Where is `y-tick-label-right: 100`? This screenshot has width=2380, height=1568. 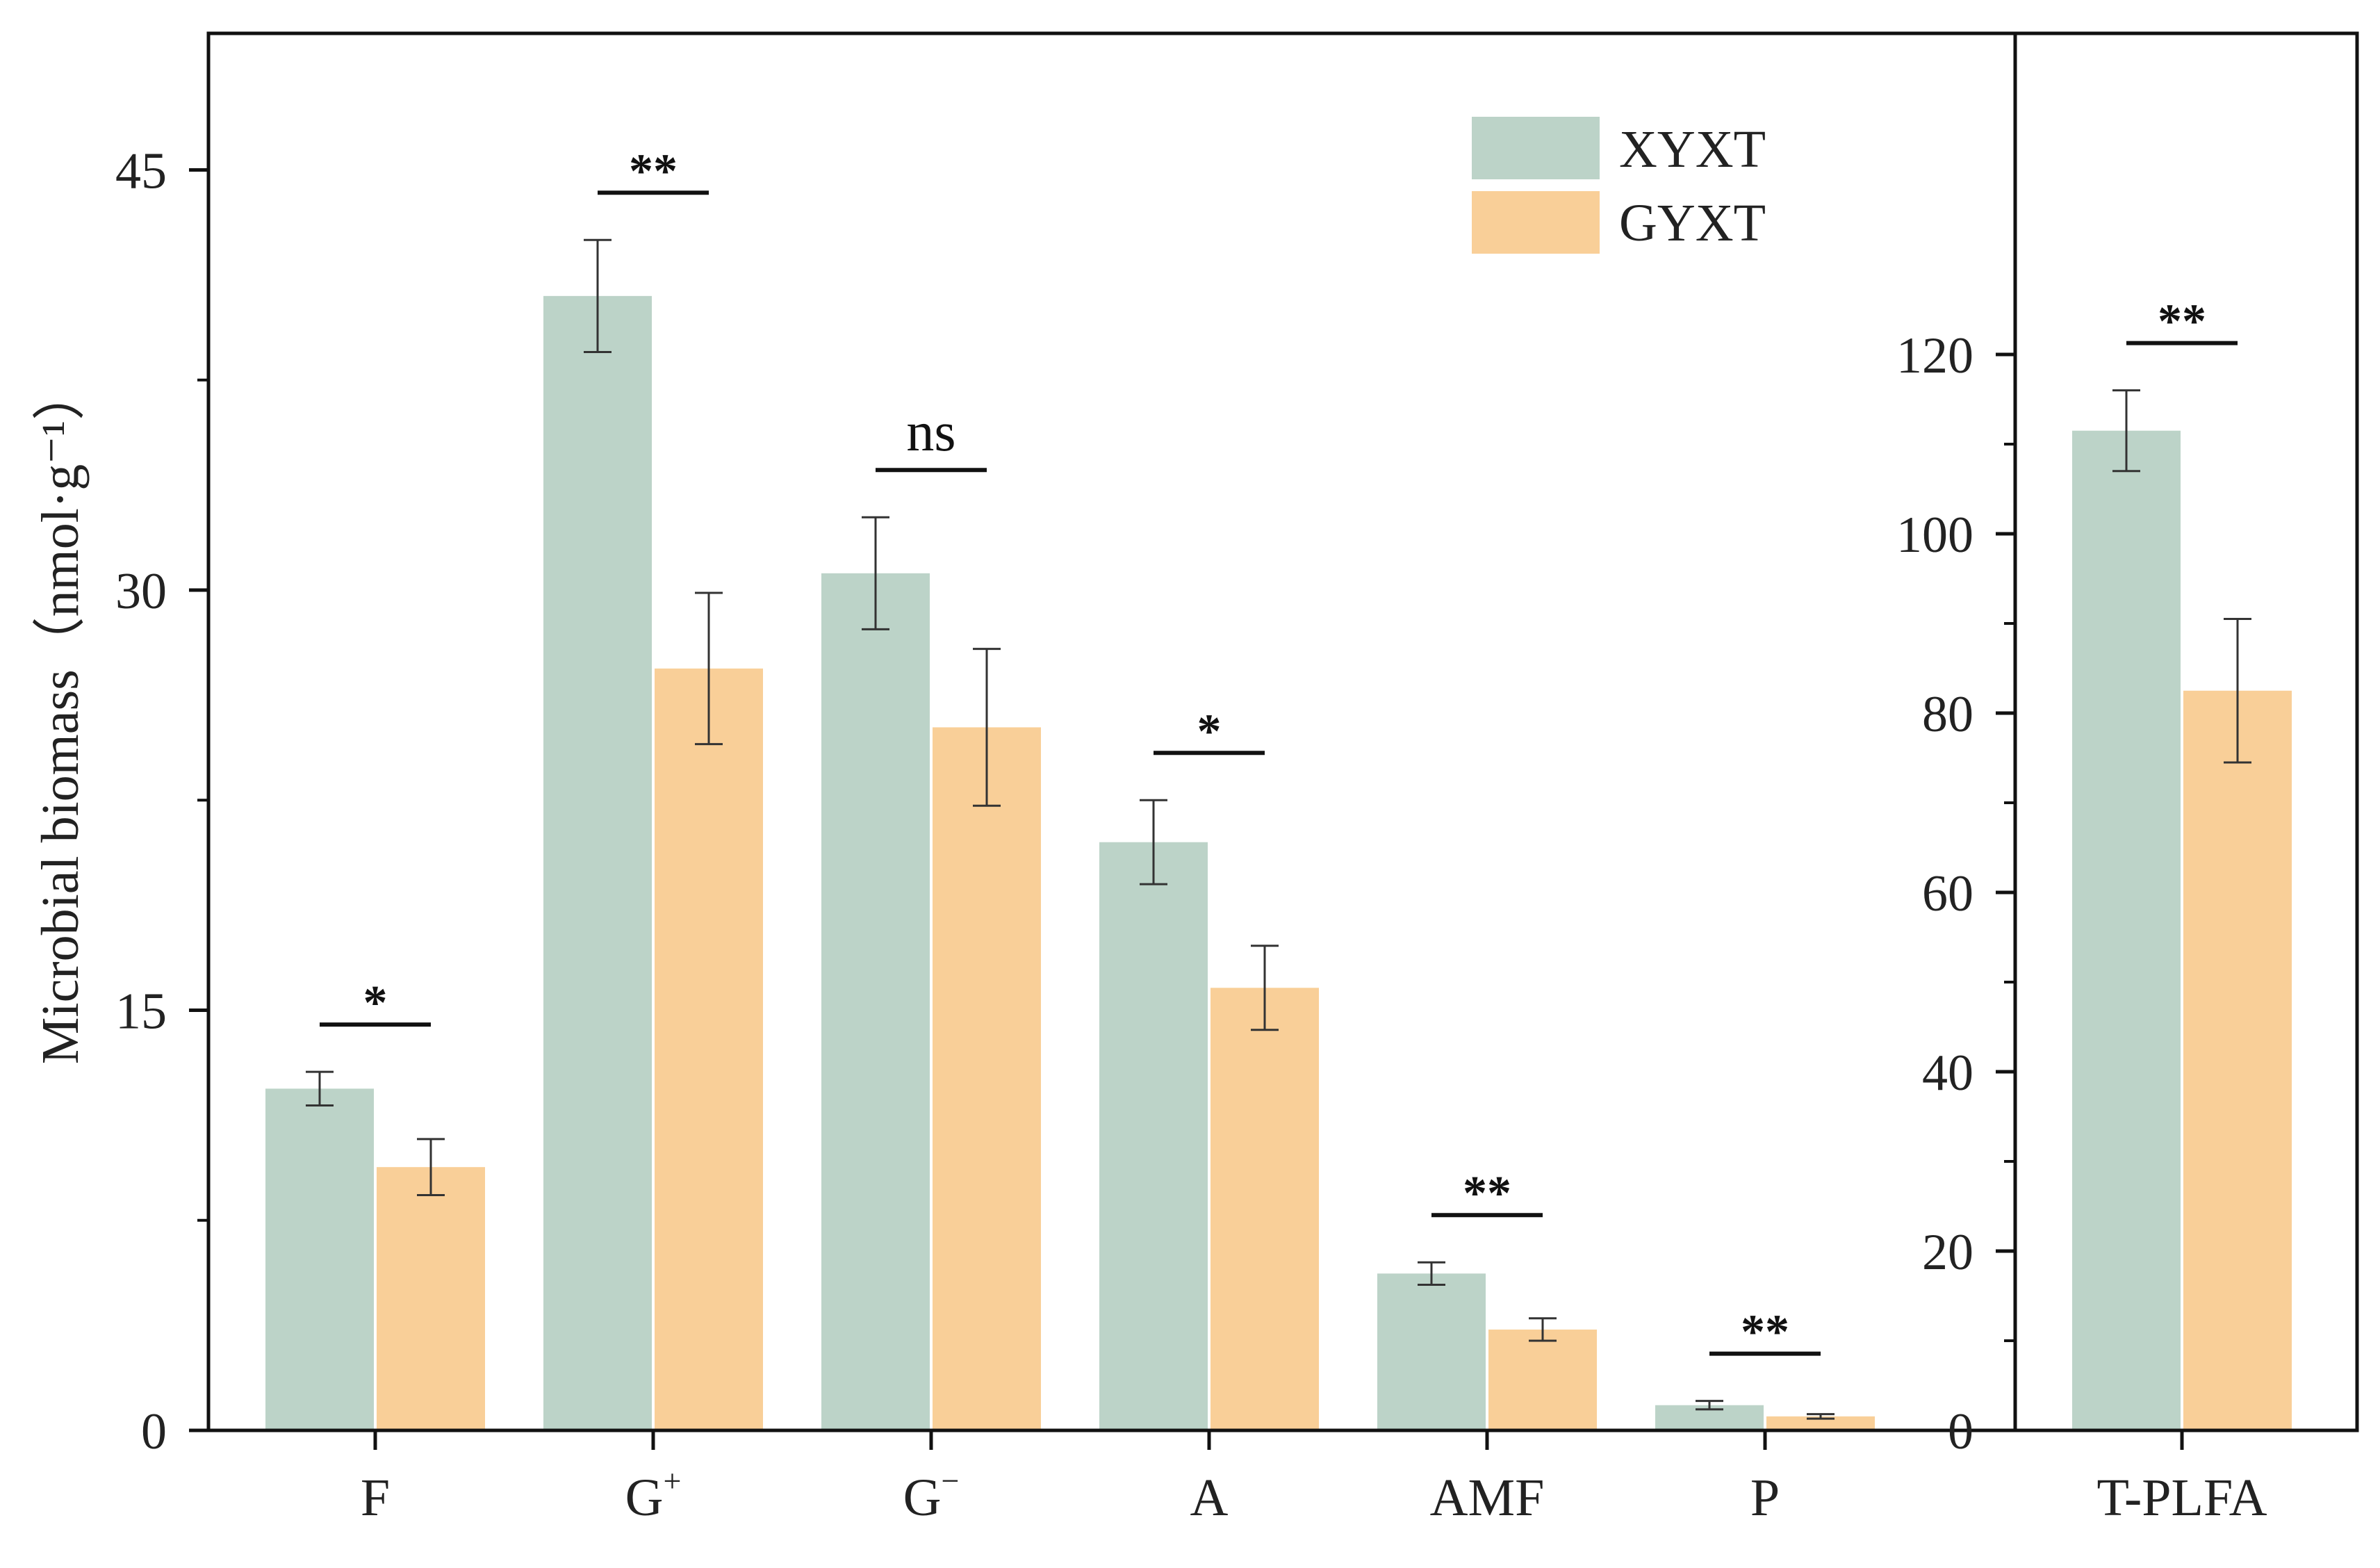 y-tick-label-right: 100 is located at coordinates (1934, 535).